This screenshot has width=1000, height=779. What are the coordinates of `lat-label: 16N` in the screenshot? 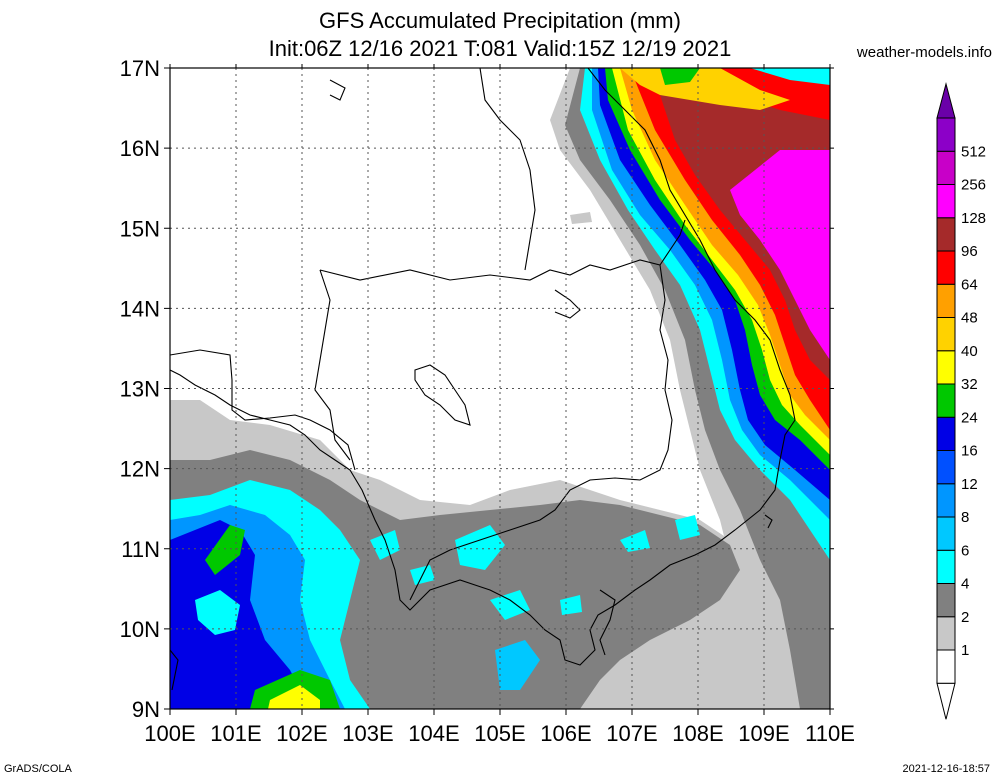 It's located at (140, 148).